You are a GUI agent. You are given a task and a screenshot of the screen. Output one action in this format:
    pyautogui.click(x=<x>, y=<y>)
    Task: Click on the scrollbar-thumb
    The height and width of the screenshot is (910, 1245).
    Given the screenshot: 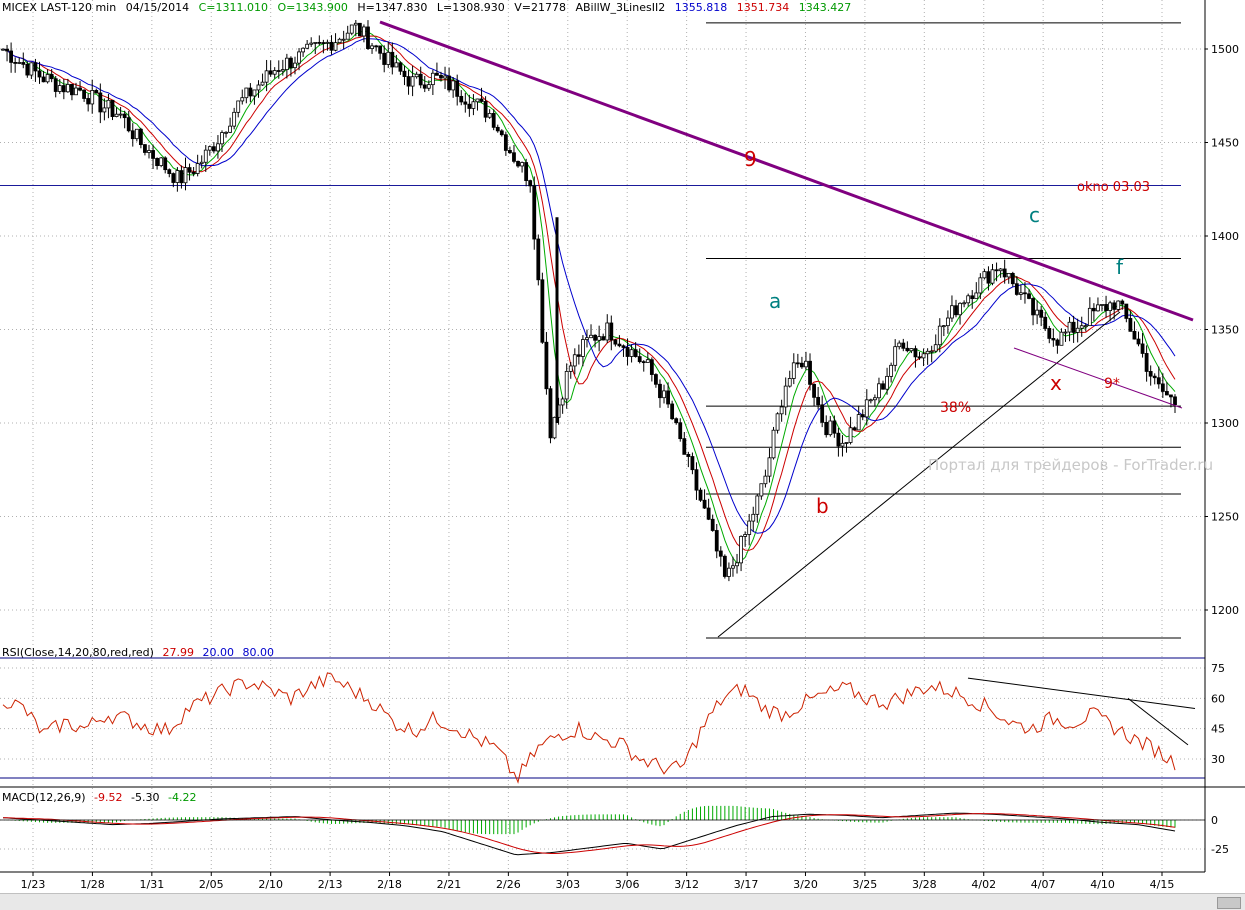 What is the action you would take?
    pyautogui.click(x=1229, y=903)
    